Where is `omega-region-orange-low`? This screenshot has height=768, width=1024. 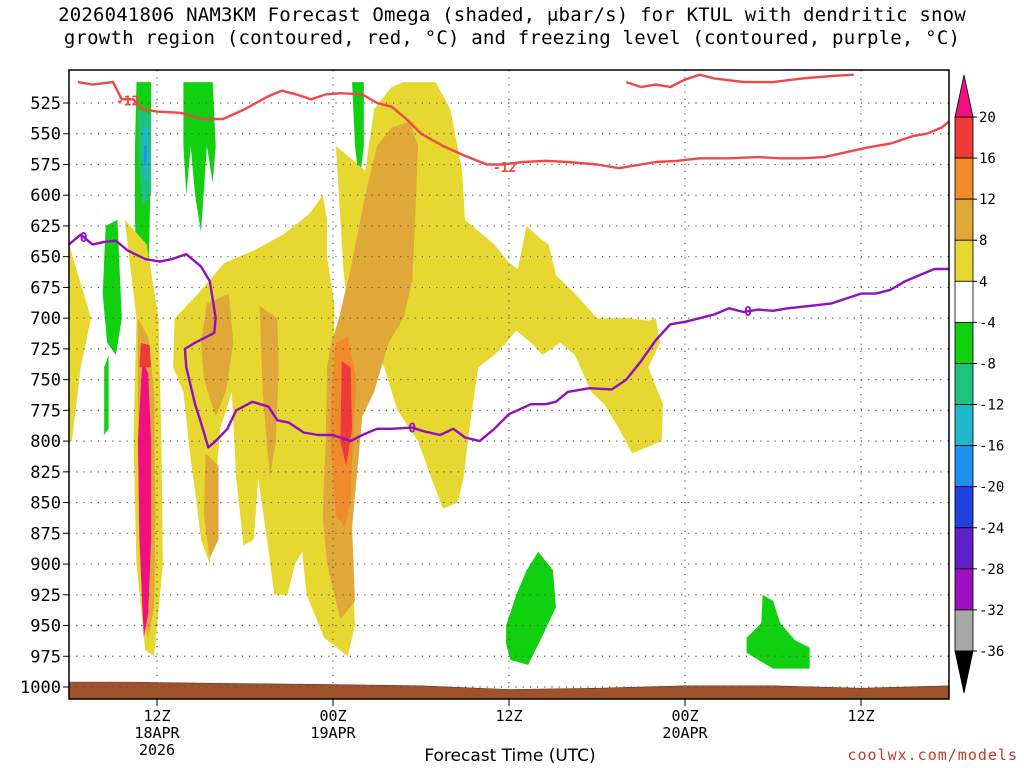 omega-region-orange-low is located at coordinates (211, 505).